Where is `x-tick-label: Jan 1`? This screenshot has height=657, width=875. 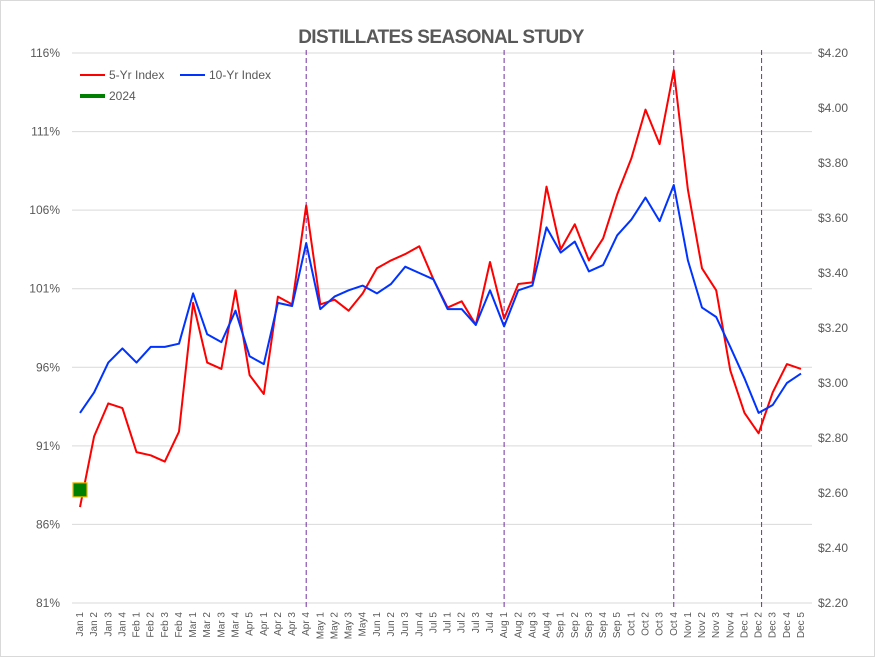
x-tick-label: Jan 1 is located at coordinates (80, 624).